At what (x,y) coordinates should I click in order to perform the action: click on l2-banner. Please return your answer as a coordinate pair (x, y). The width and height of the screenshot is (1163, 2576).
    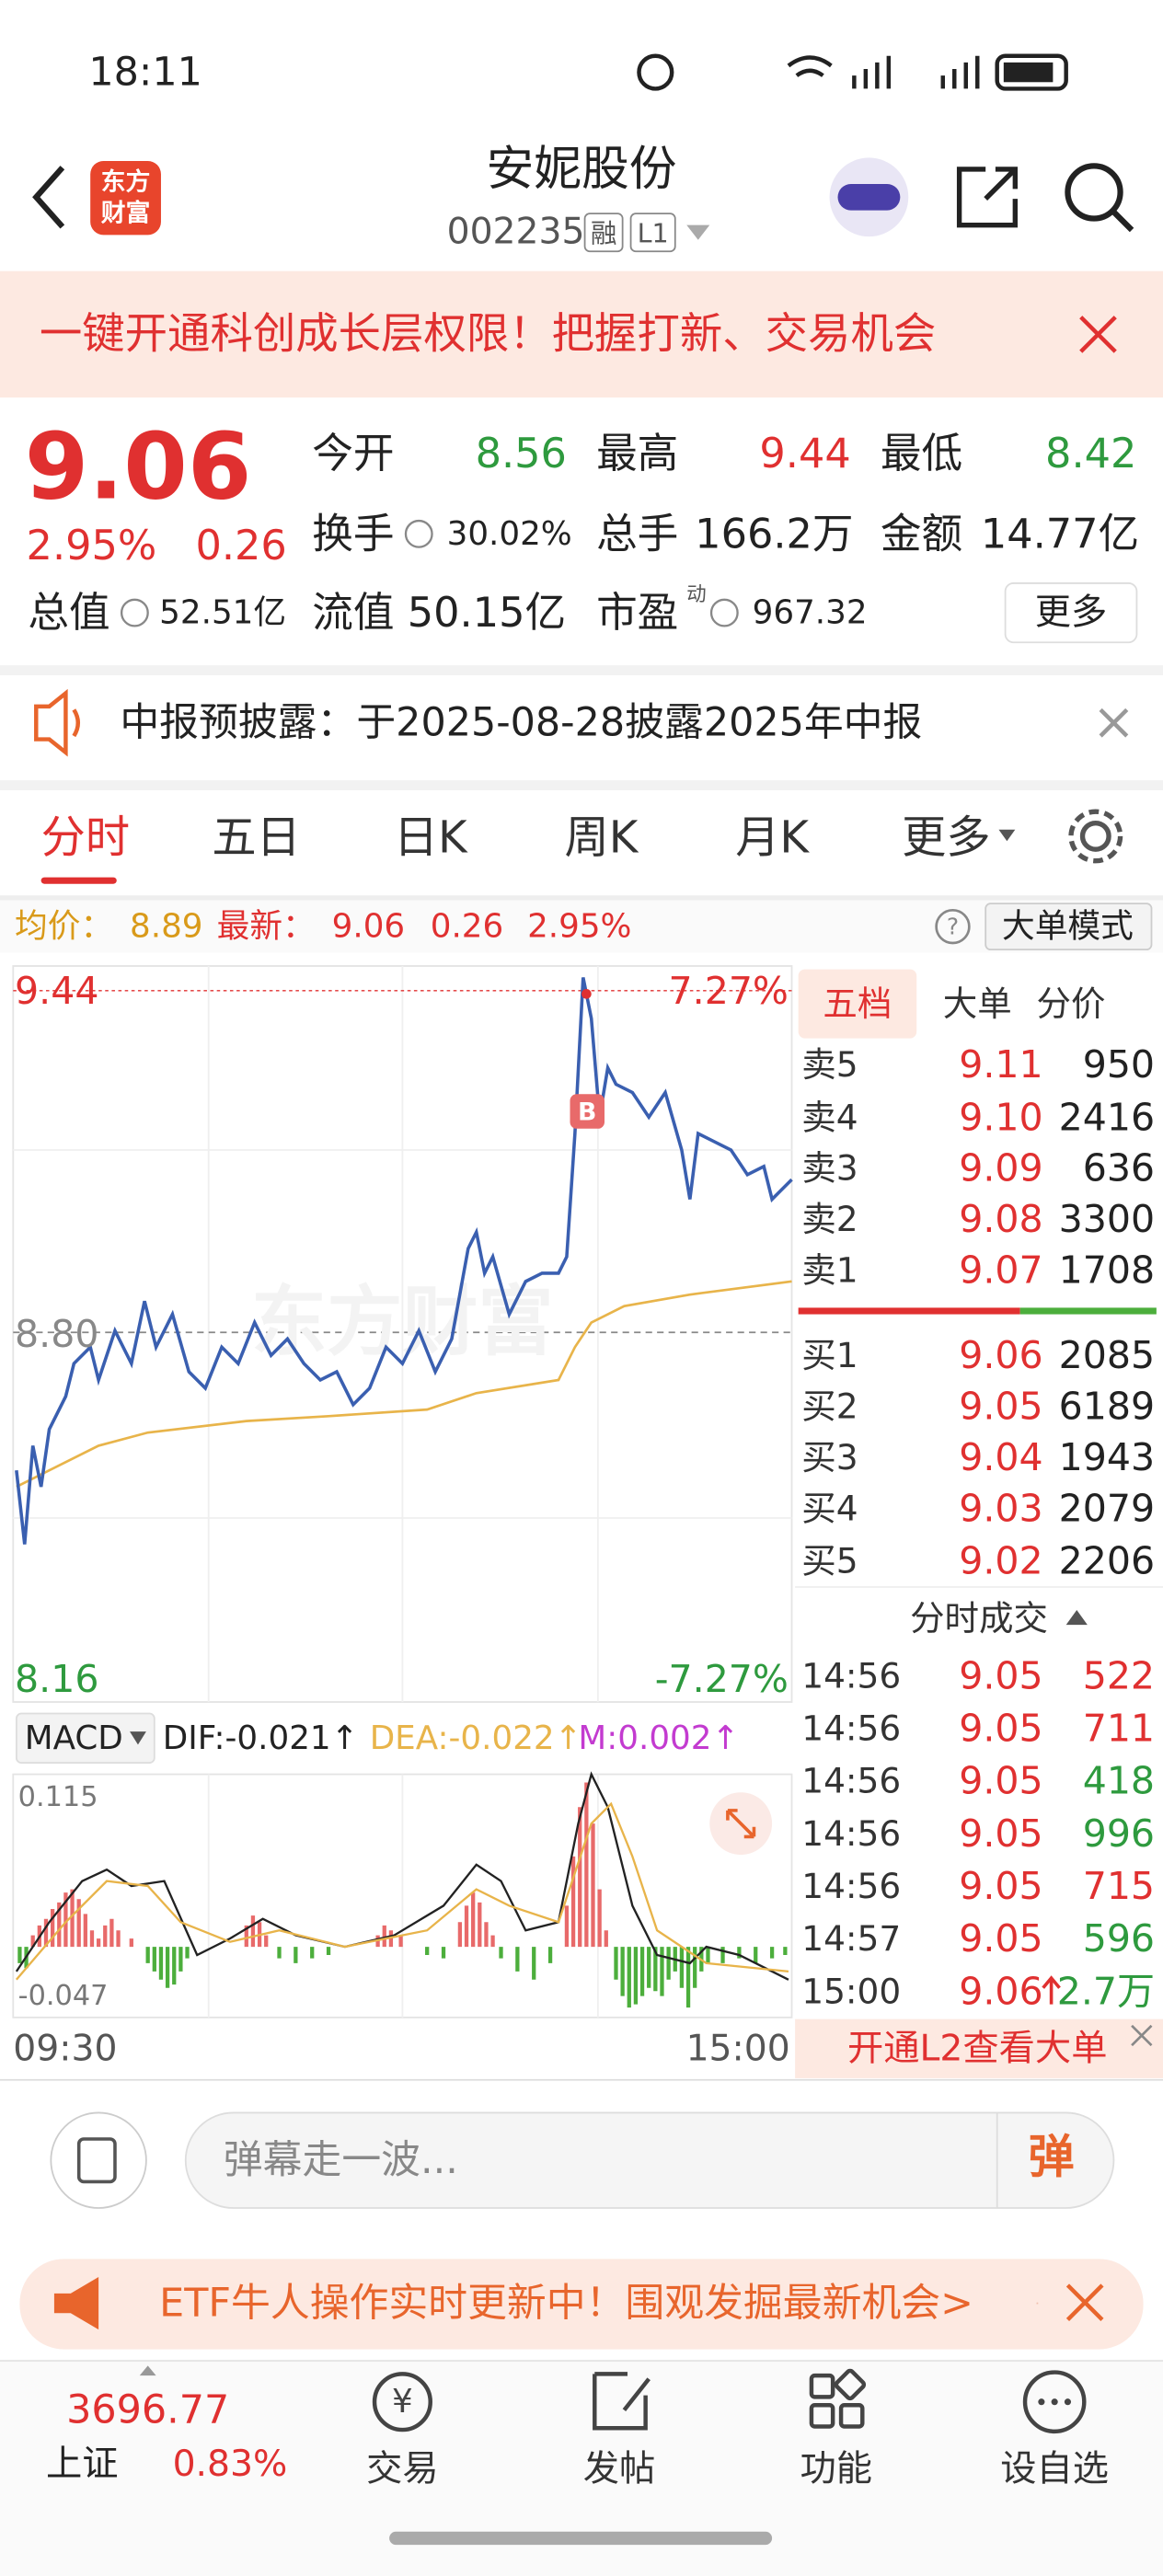
    Looking at the image, I should click on (979, 2048).